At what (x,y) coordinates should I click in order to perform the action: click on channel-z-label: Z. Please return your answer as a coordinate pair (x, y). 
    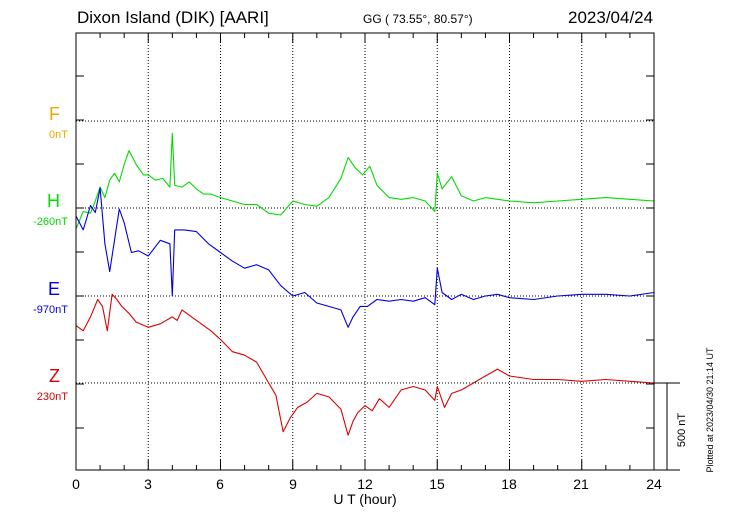
    Looking at the image, I should click on (54, 376).